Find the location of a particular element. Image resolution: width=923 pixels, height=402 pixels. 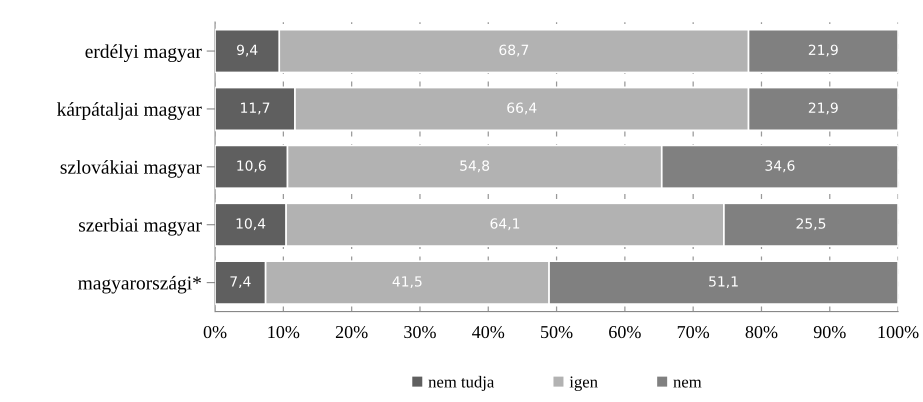

data-label: 64,1 is located at coordinates (505, 224).